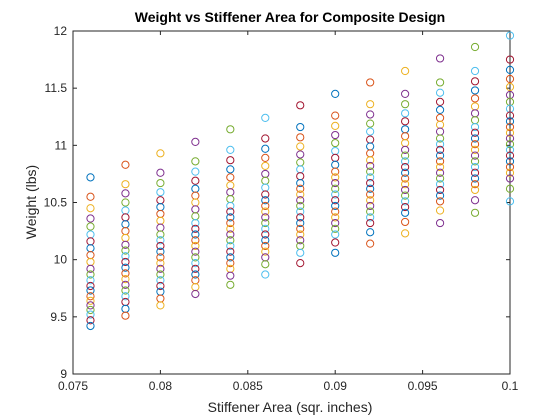 Image resolution: width=560 pixels, height=420 pixels. Describe the element at coordinates (61, 260) in the screenshot. I see `y-tick-label: 10` at that location.